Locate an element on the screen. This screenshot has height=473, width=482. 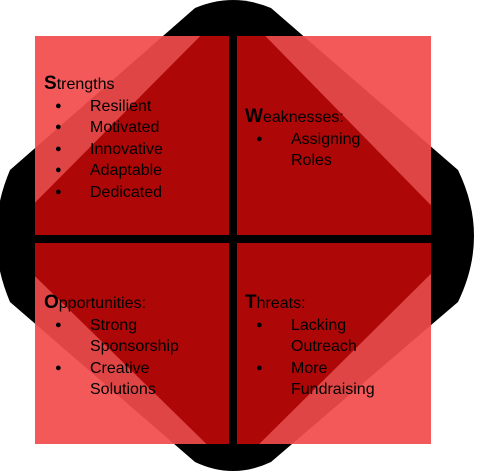
weaknesses-quadrant: Weaknesses: Assigning Roles is located at coordinates (335, 139).